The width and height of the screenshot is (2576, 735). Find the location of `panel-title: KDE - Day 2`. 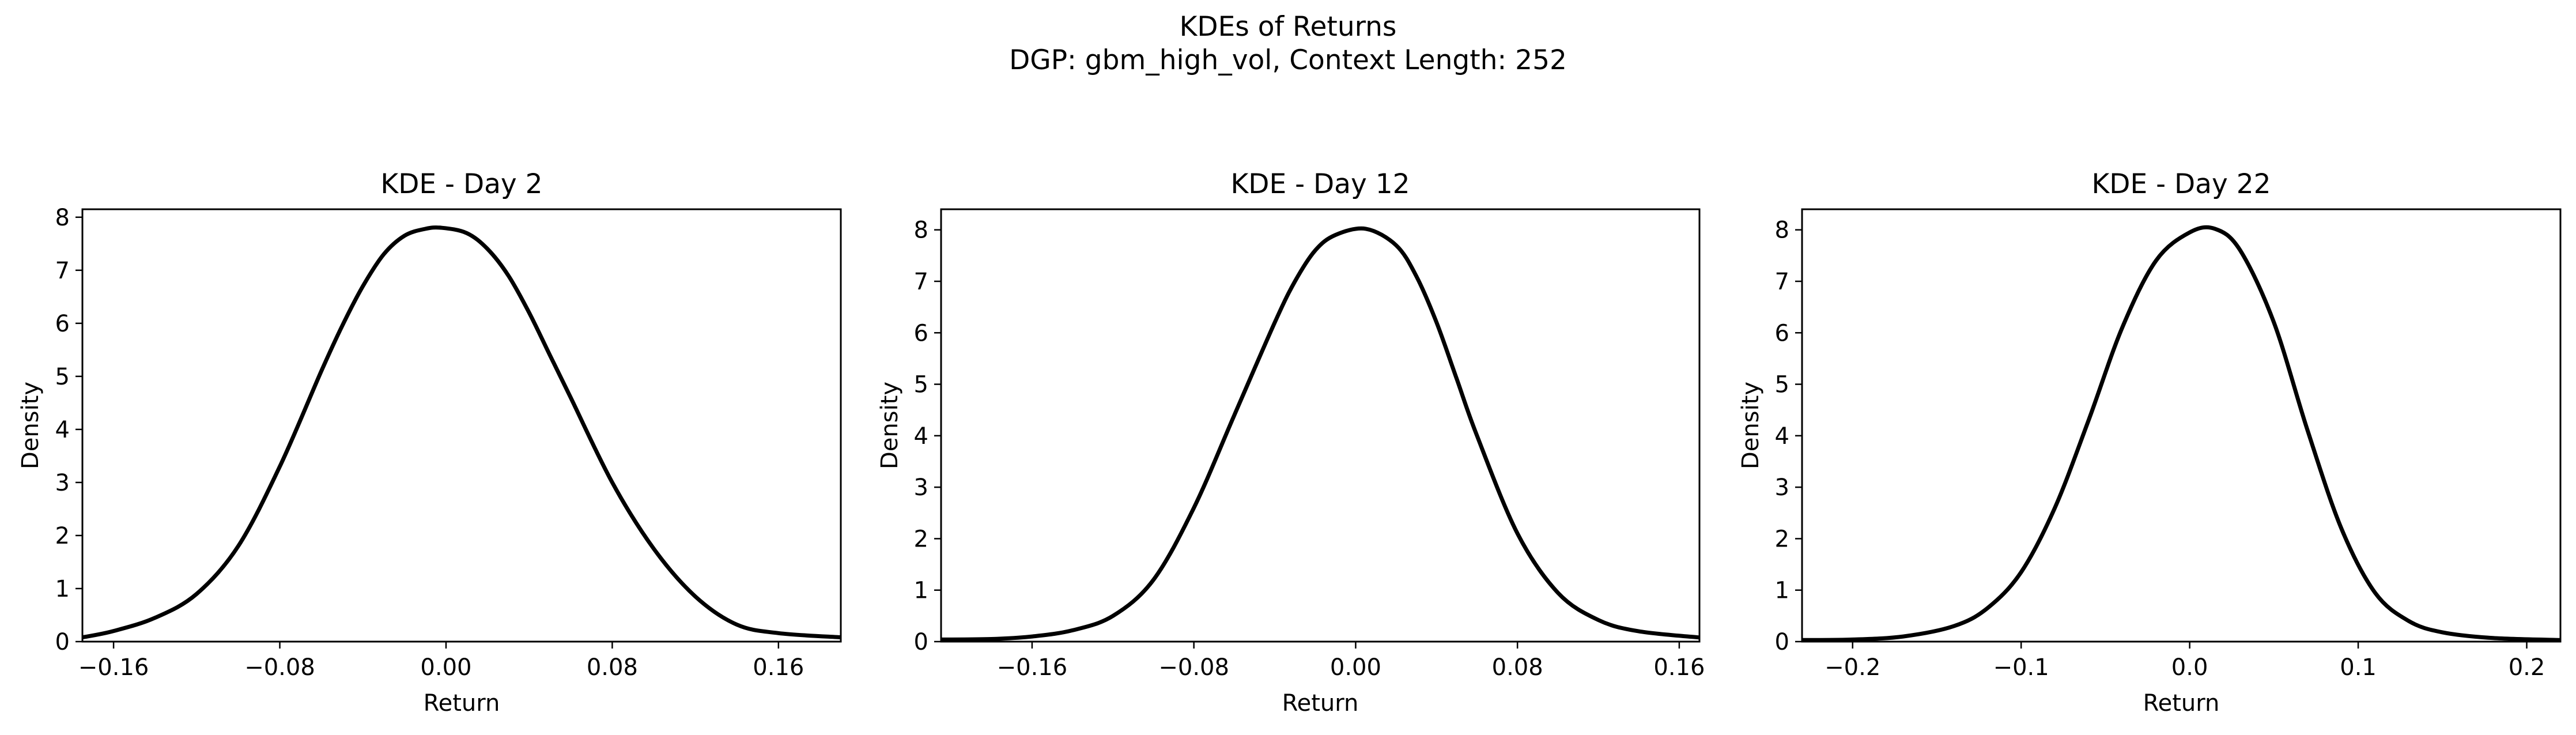

panel-title: KDE - Day 2 is located at coordinates (461, 184).